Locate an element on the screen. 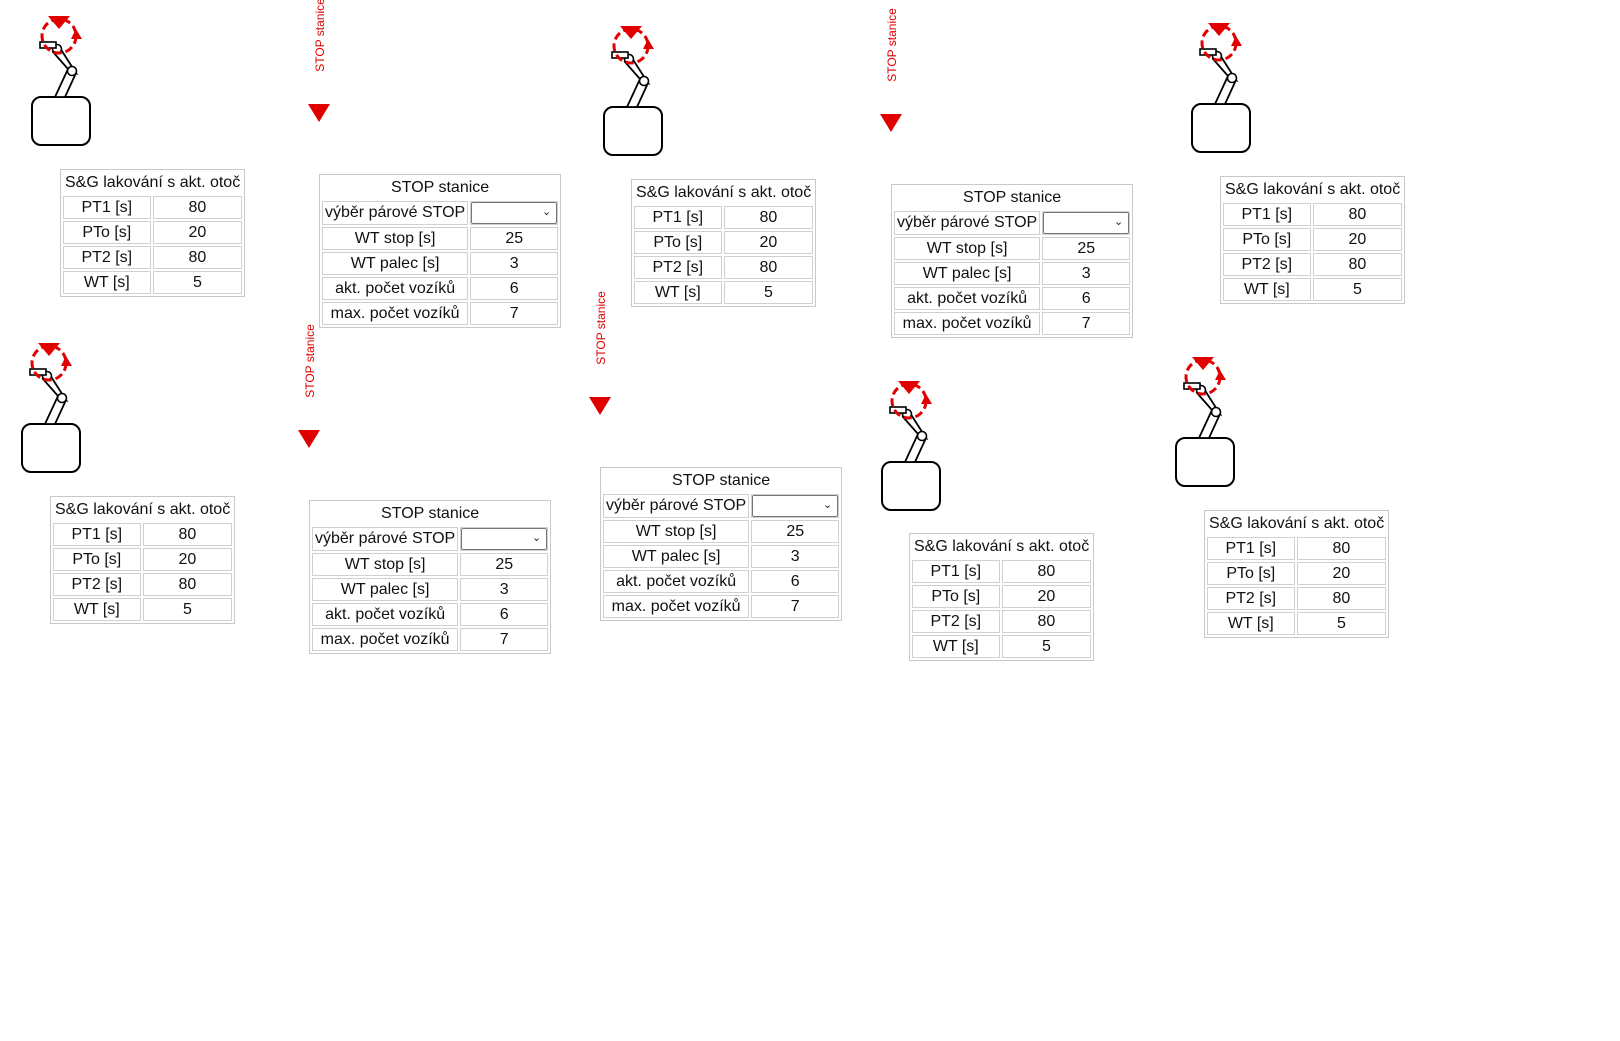 The height and width of the screenshot is (1041, 1620). param-label: WT palec [s] is located at coordinates (385, 589).